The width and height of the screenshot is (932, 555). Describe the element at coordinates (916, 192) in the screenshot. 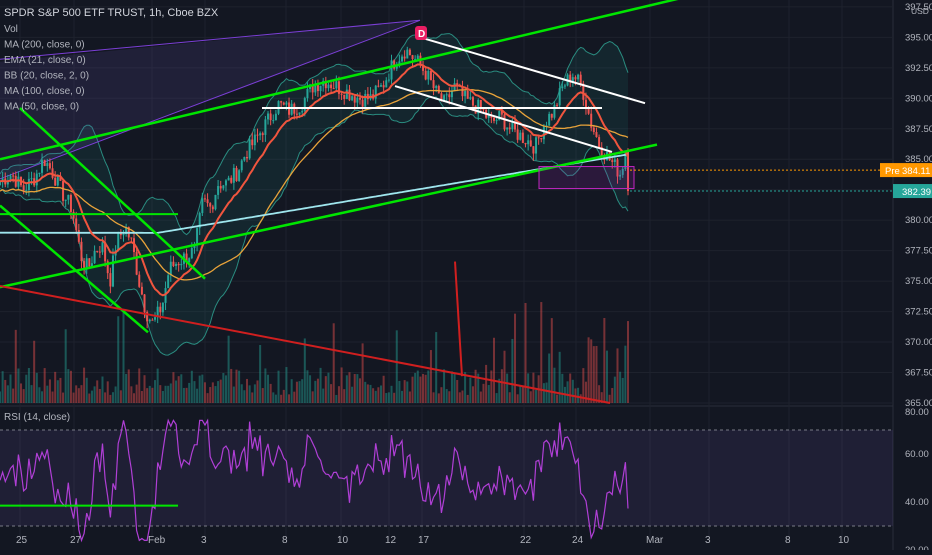

I see `last-price-value: 382.39` at that location.